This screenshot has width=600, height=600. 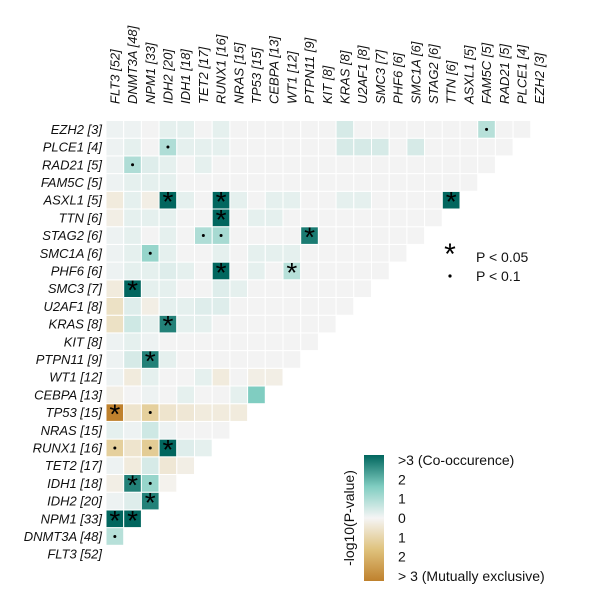 What do you see at coordinates (167, 76) in the screenshot?
I see `column-label: IDH2 [20]` at bounding box center [167, 76].